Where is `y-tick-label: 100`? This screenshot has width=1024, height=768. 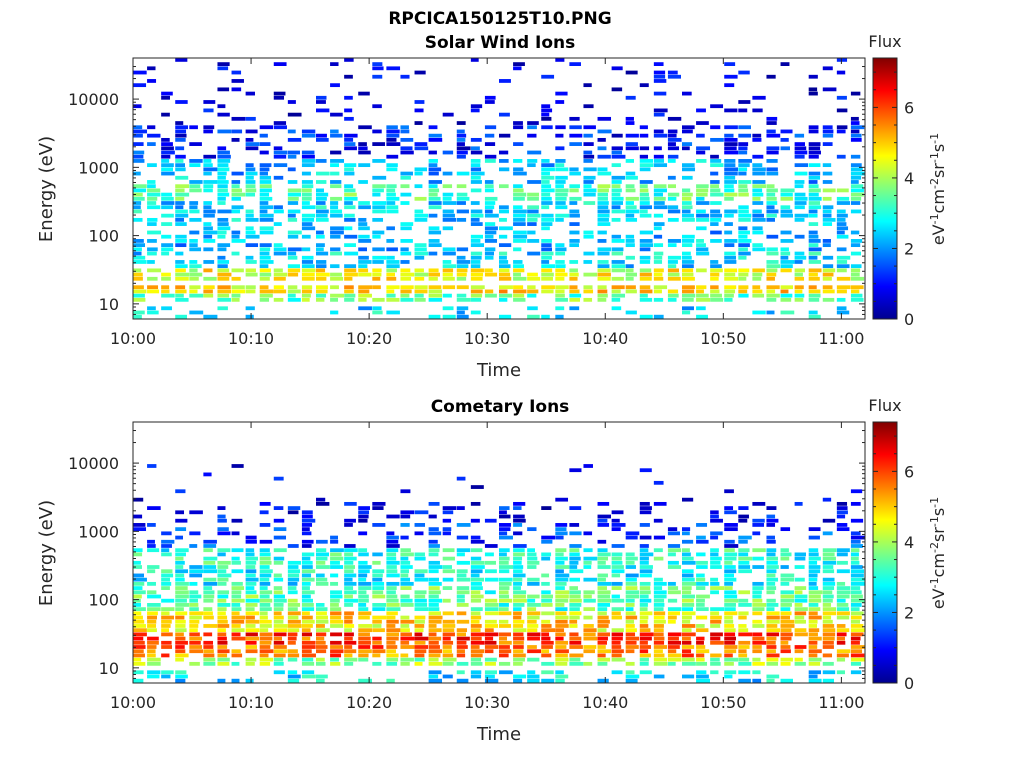 y-tick-label: 100 is located at coordinates (103, 236).